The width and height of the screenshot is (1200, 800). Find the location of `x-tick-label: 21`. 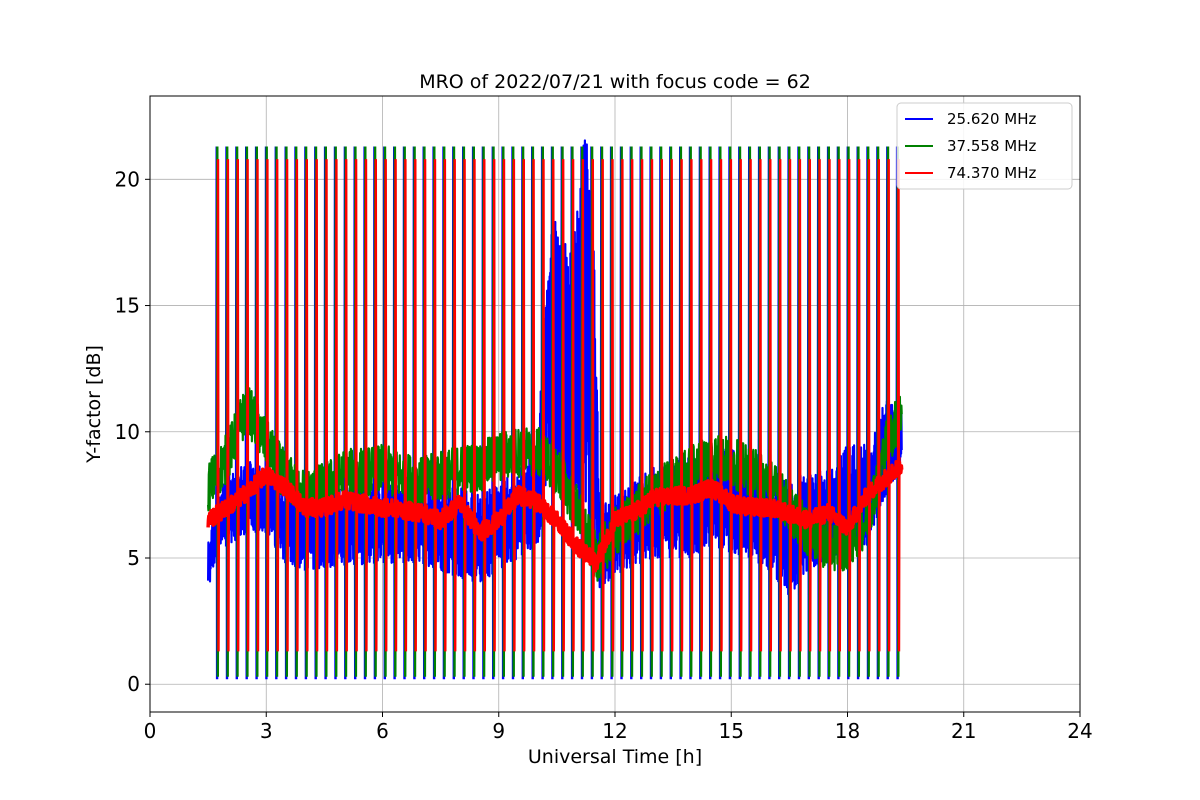

x-tick-label: 21 is located at coordinates (963, 731).